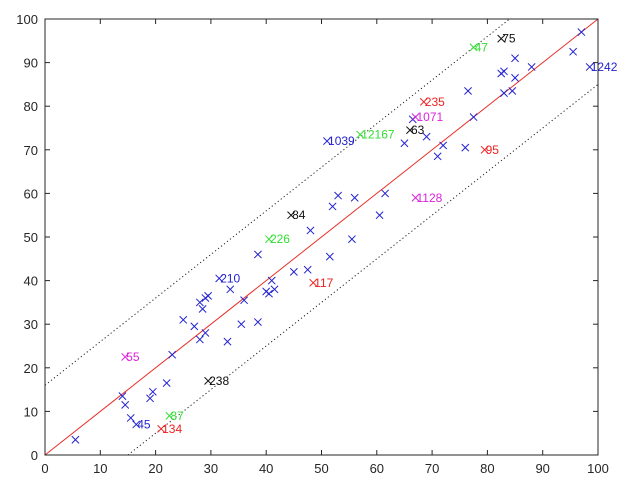 This screenshot has height=480, width=624. Describe the element at coordinates (418, 130) in the screenshot. I see `point-label: 63` at that location.